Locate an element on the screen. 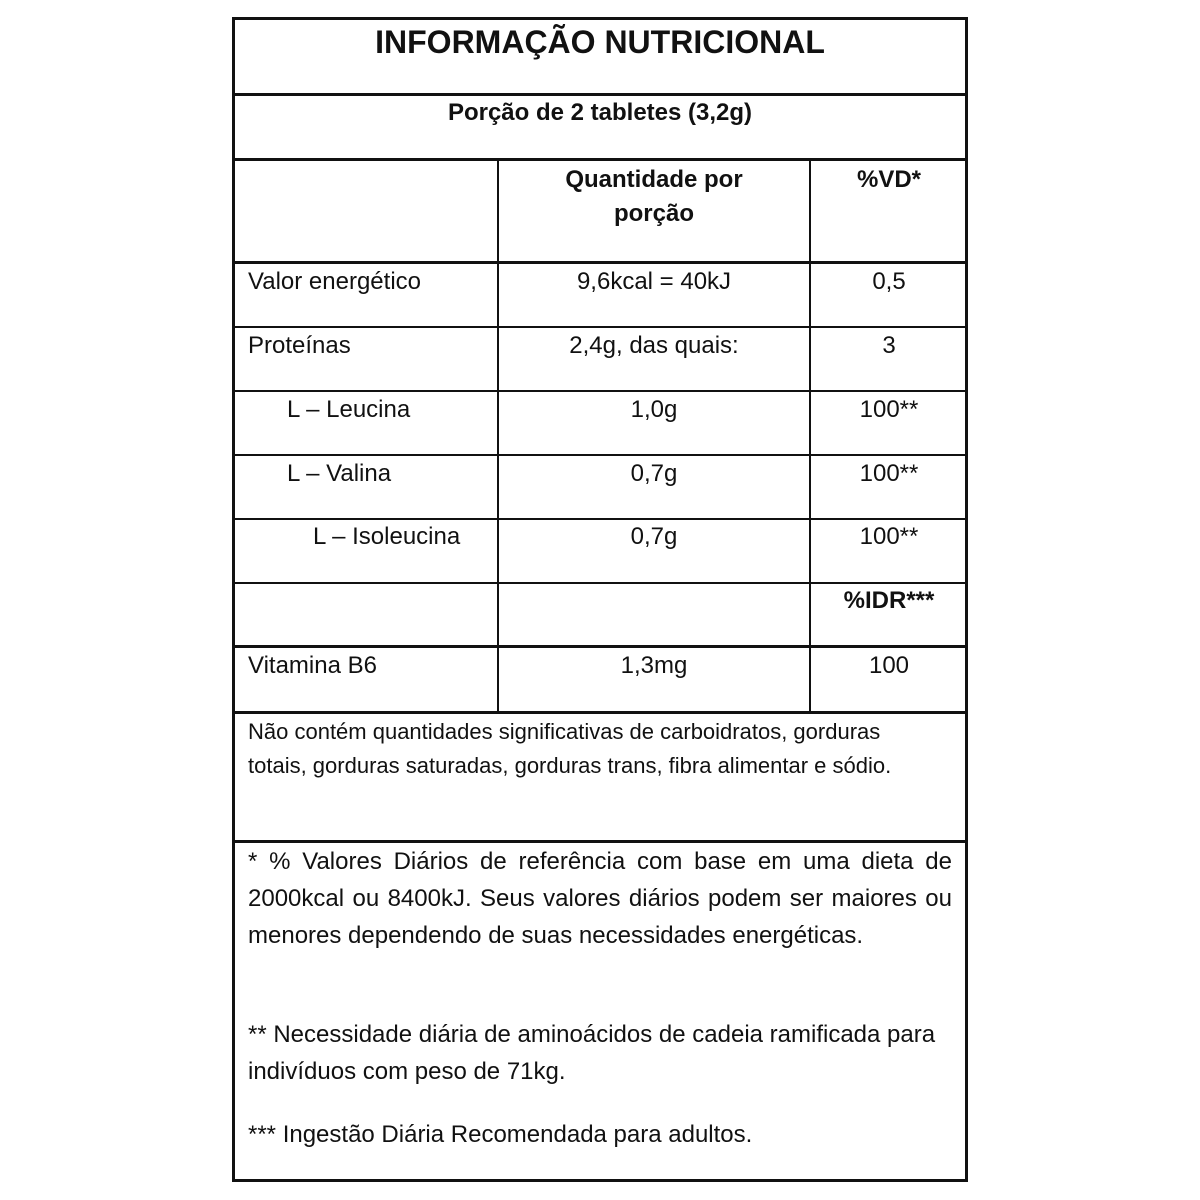 Image resolution: width=1200 pixels, height=1200 pixels. vitamin-idr: 100 is located at coordinates (889, 665).